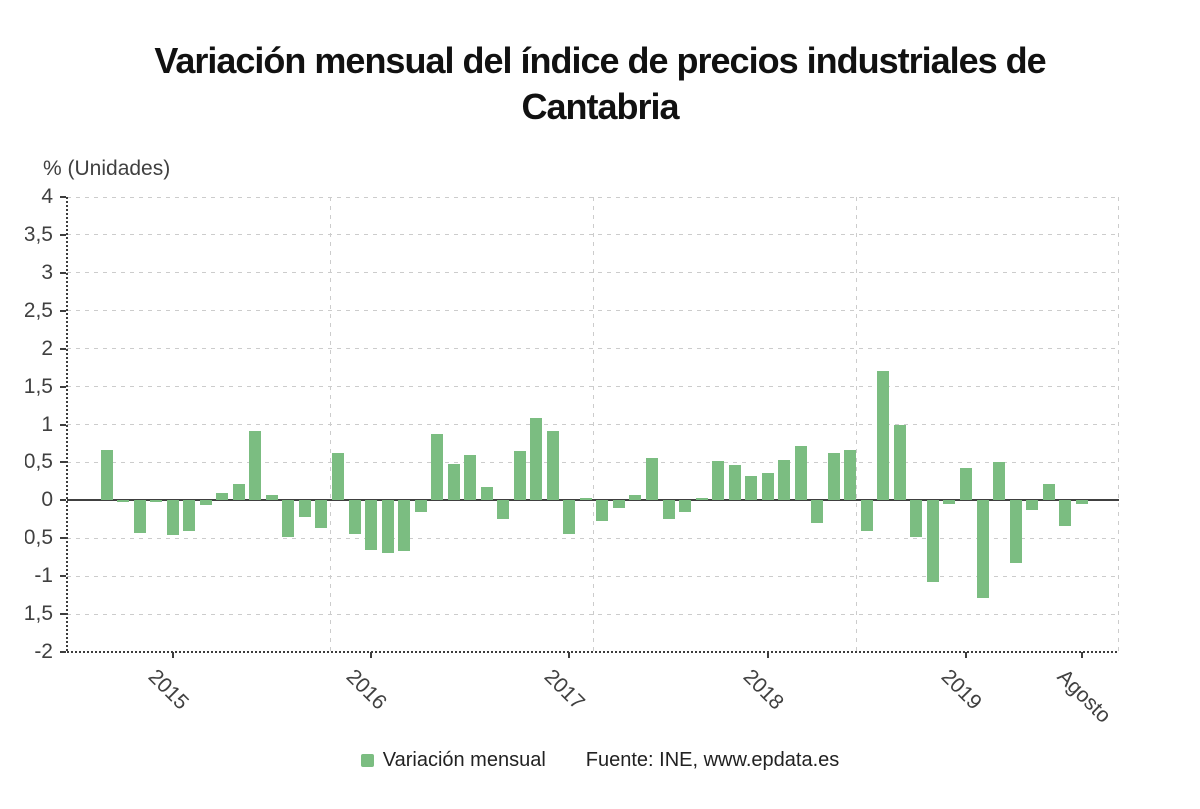 The width and height of the screenshot is (1200, 809). I want to click on y-axis-labels: 4 3,5 3 2,5 2 1,5 1 0,5 0 -0,5 -1 -1,5 -2, so click(39, 426).